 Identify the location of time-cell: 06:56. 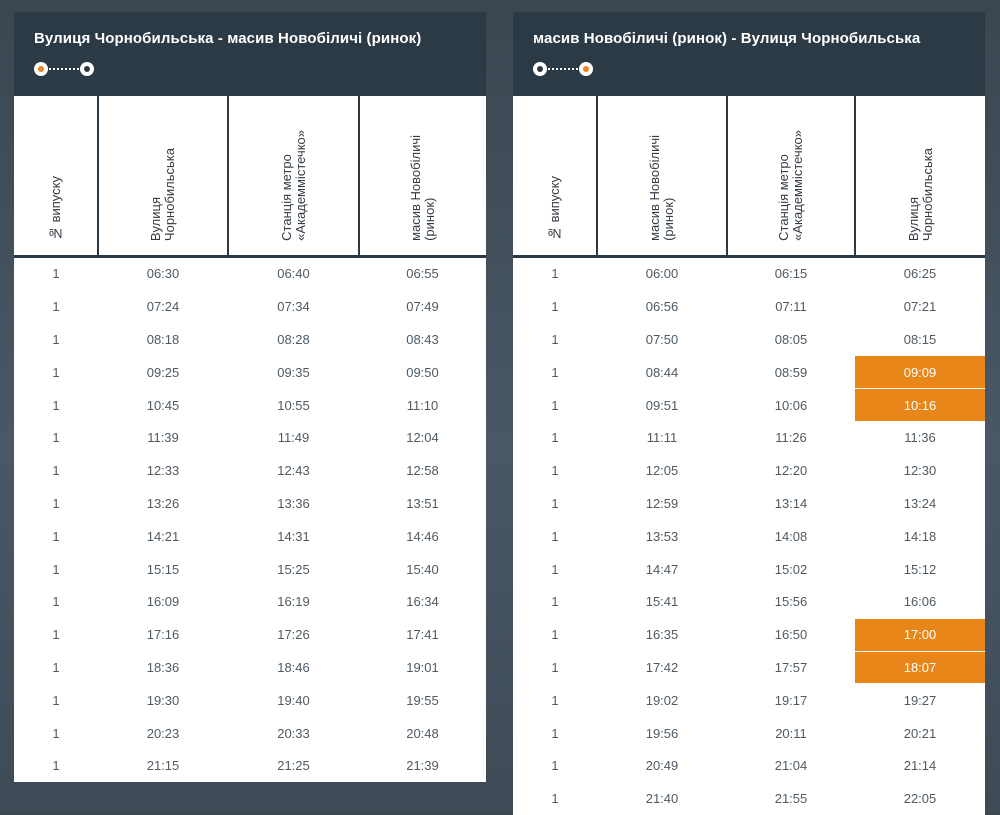
(662, 306).